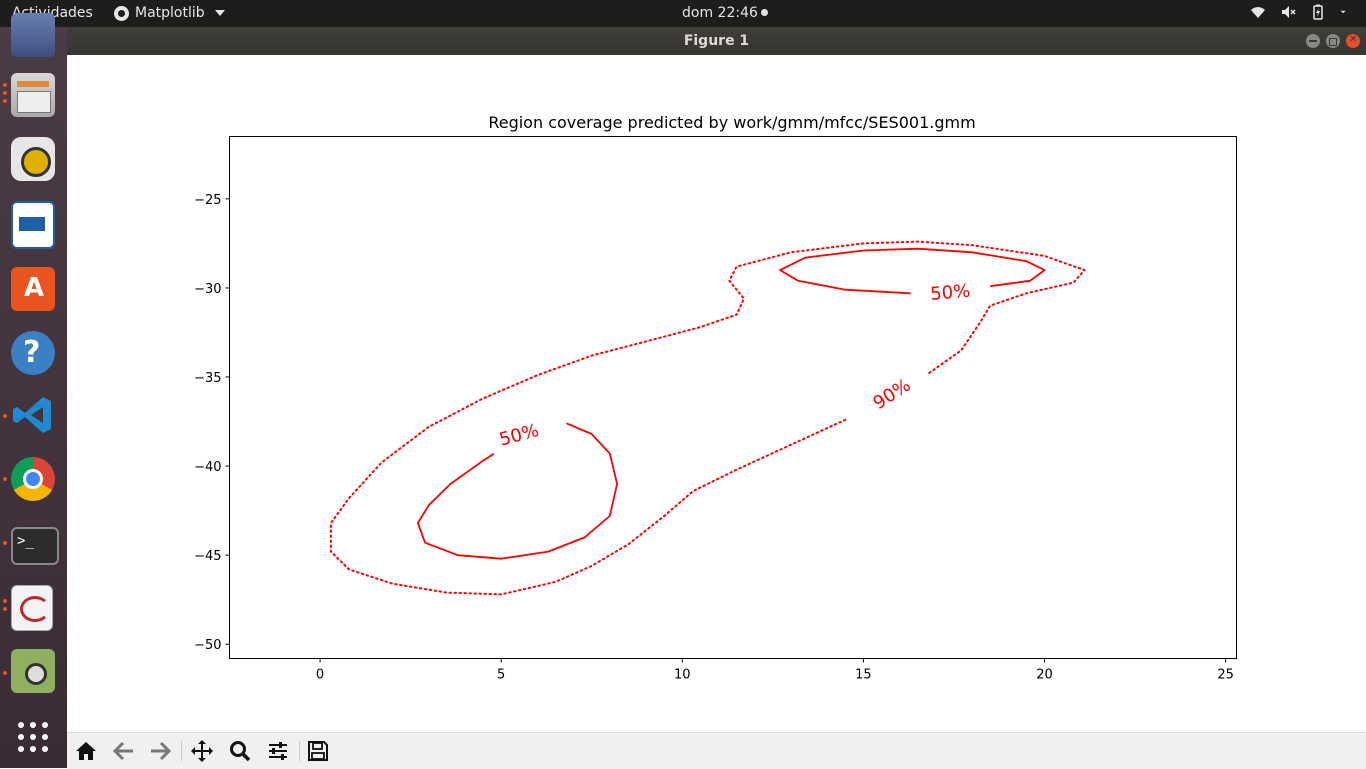 This screenshot has height=769, width=1366. I want to click on move-icon, so click(202, 751).